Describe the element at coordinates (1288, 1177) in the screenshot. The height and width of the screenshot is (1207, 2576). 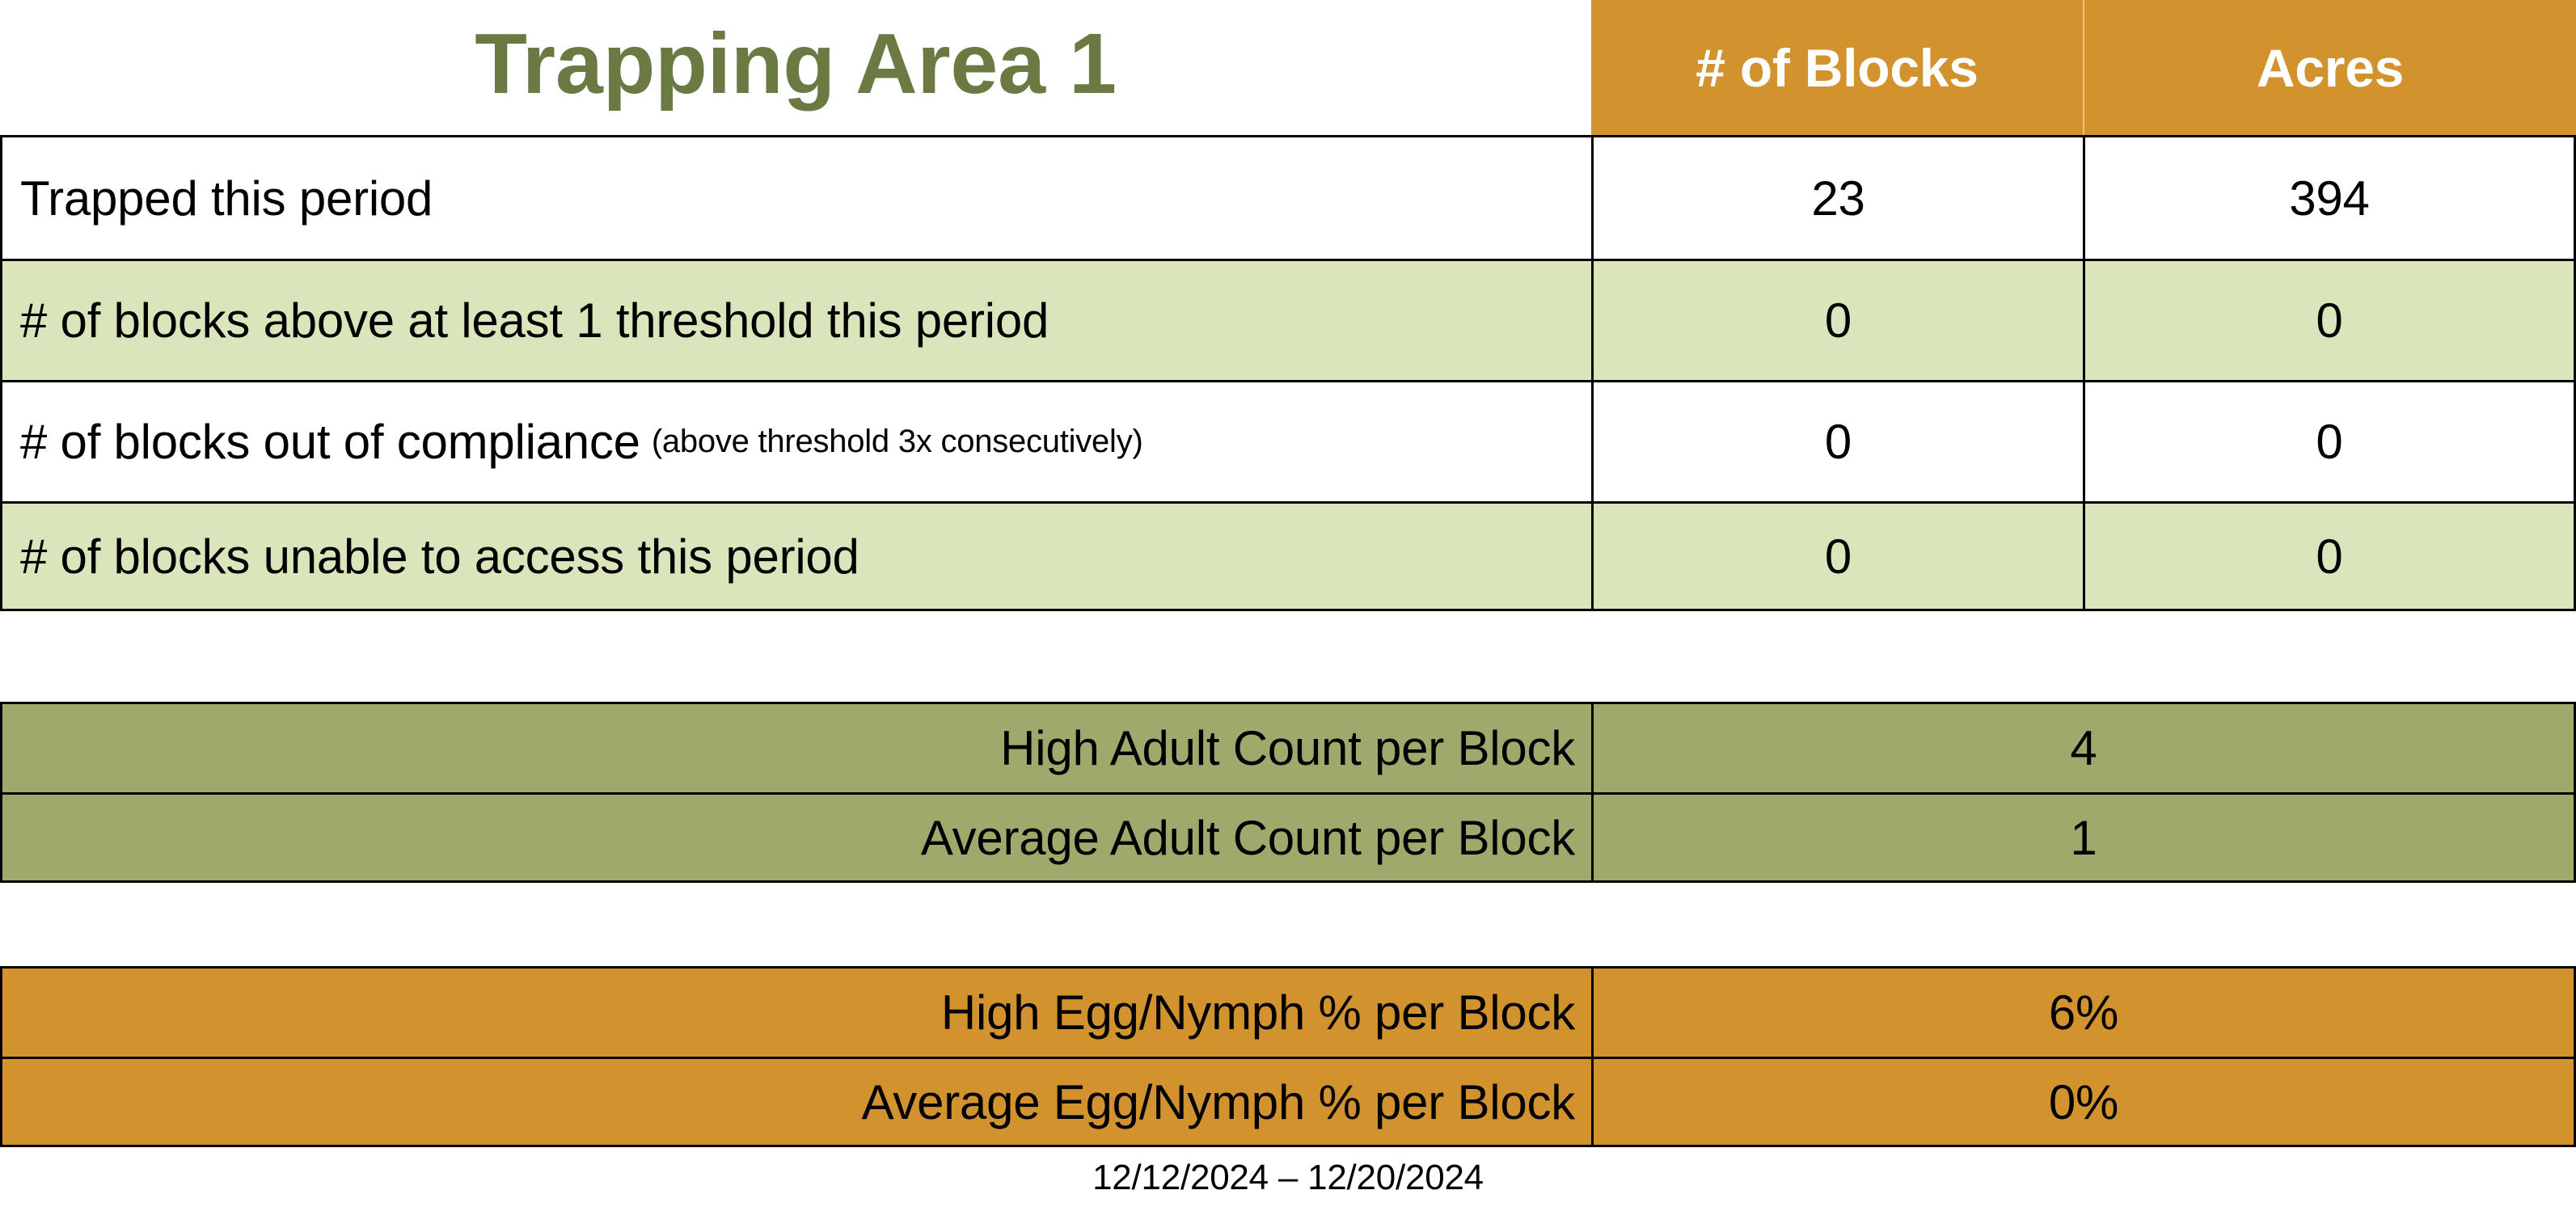
I see `date-range: 12/12/2024 – 12/20/2024` at that location.